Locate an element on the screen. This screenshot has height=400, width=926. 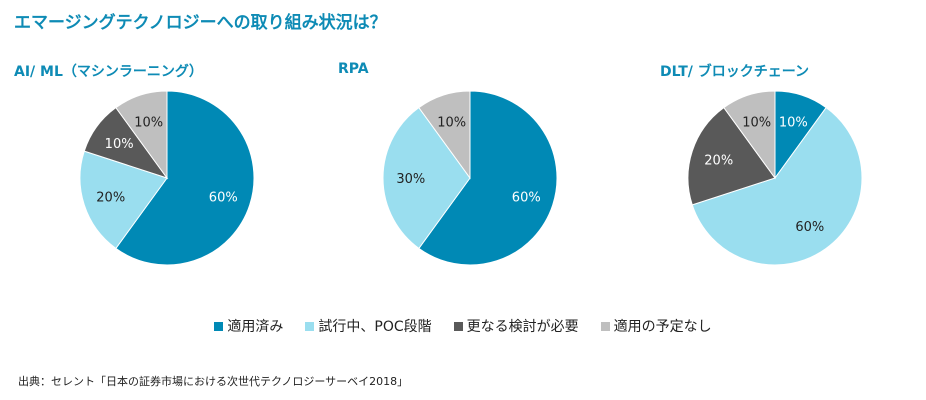
legend-item-trial: 試行中、POC段階 is located at coordinates (368, 326).